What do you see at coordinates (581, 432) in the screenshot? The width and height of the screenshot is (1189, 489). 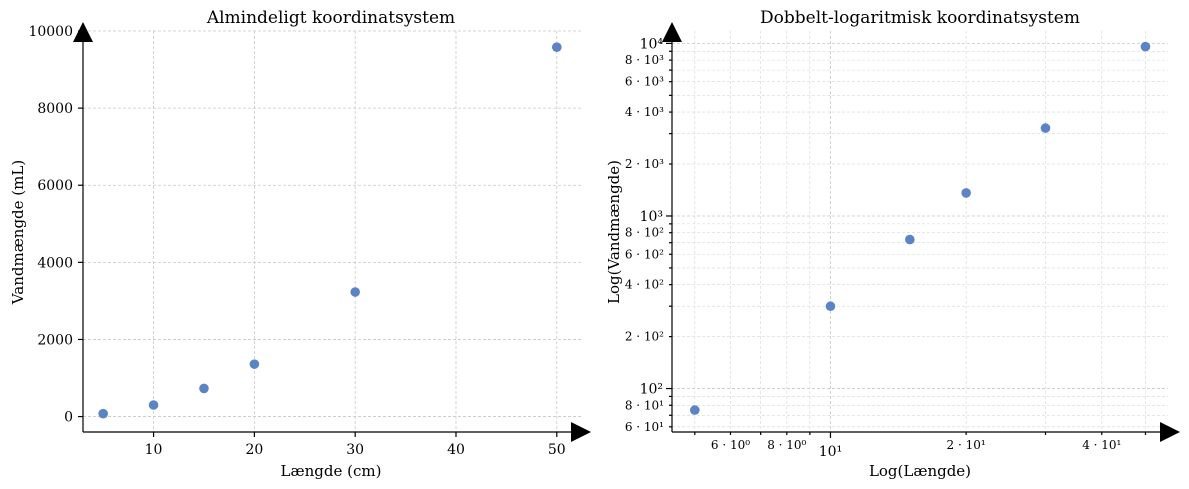 I see `linear-x-axis-arrow` at bounding box center [581, 432].